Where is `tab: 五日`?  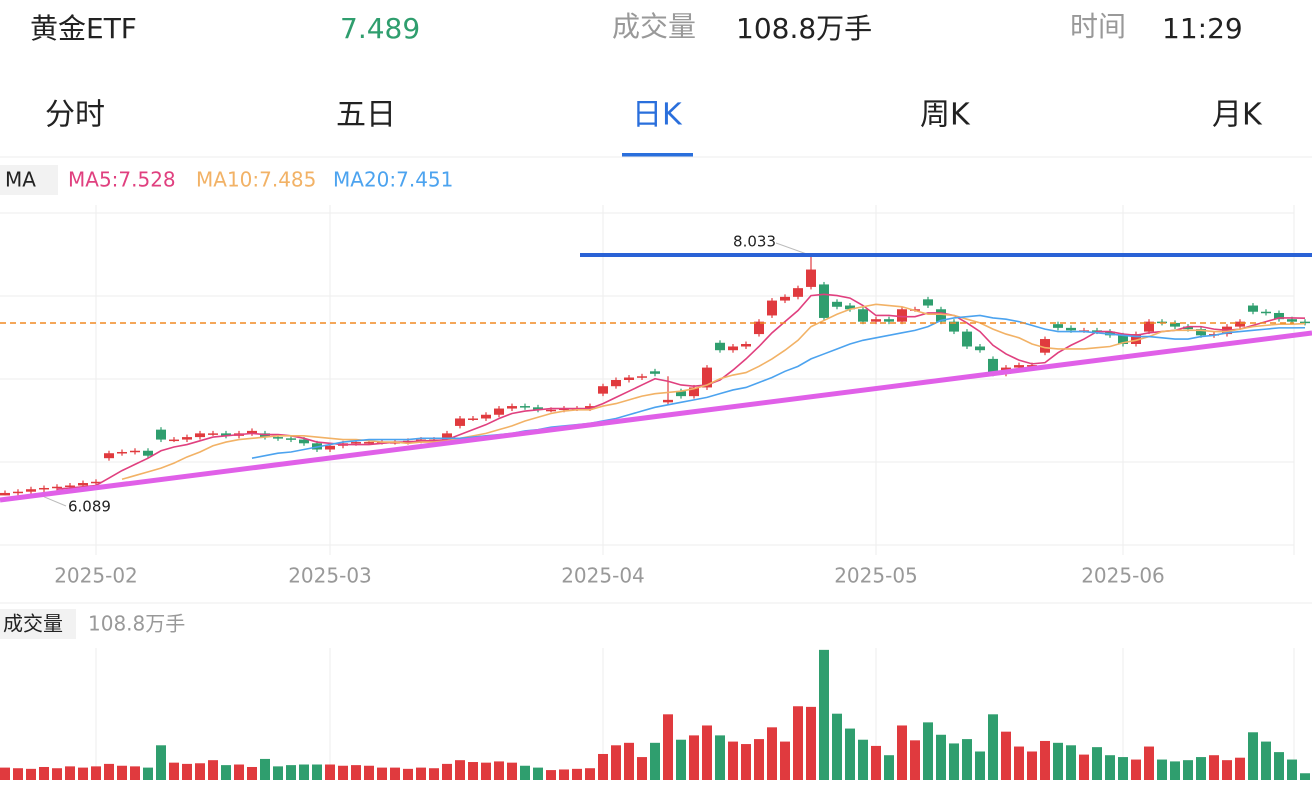 tab: 五日 is located at coordinates (366, 115).